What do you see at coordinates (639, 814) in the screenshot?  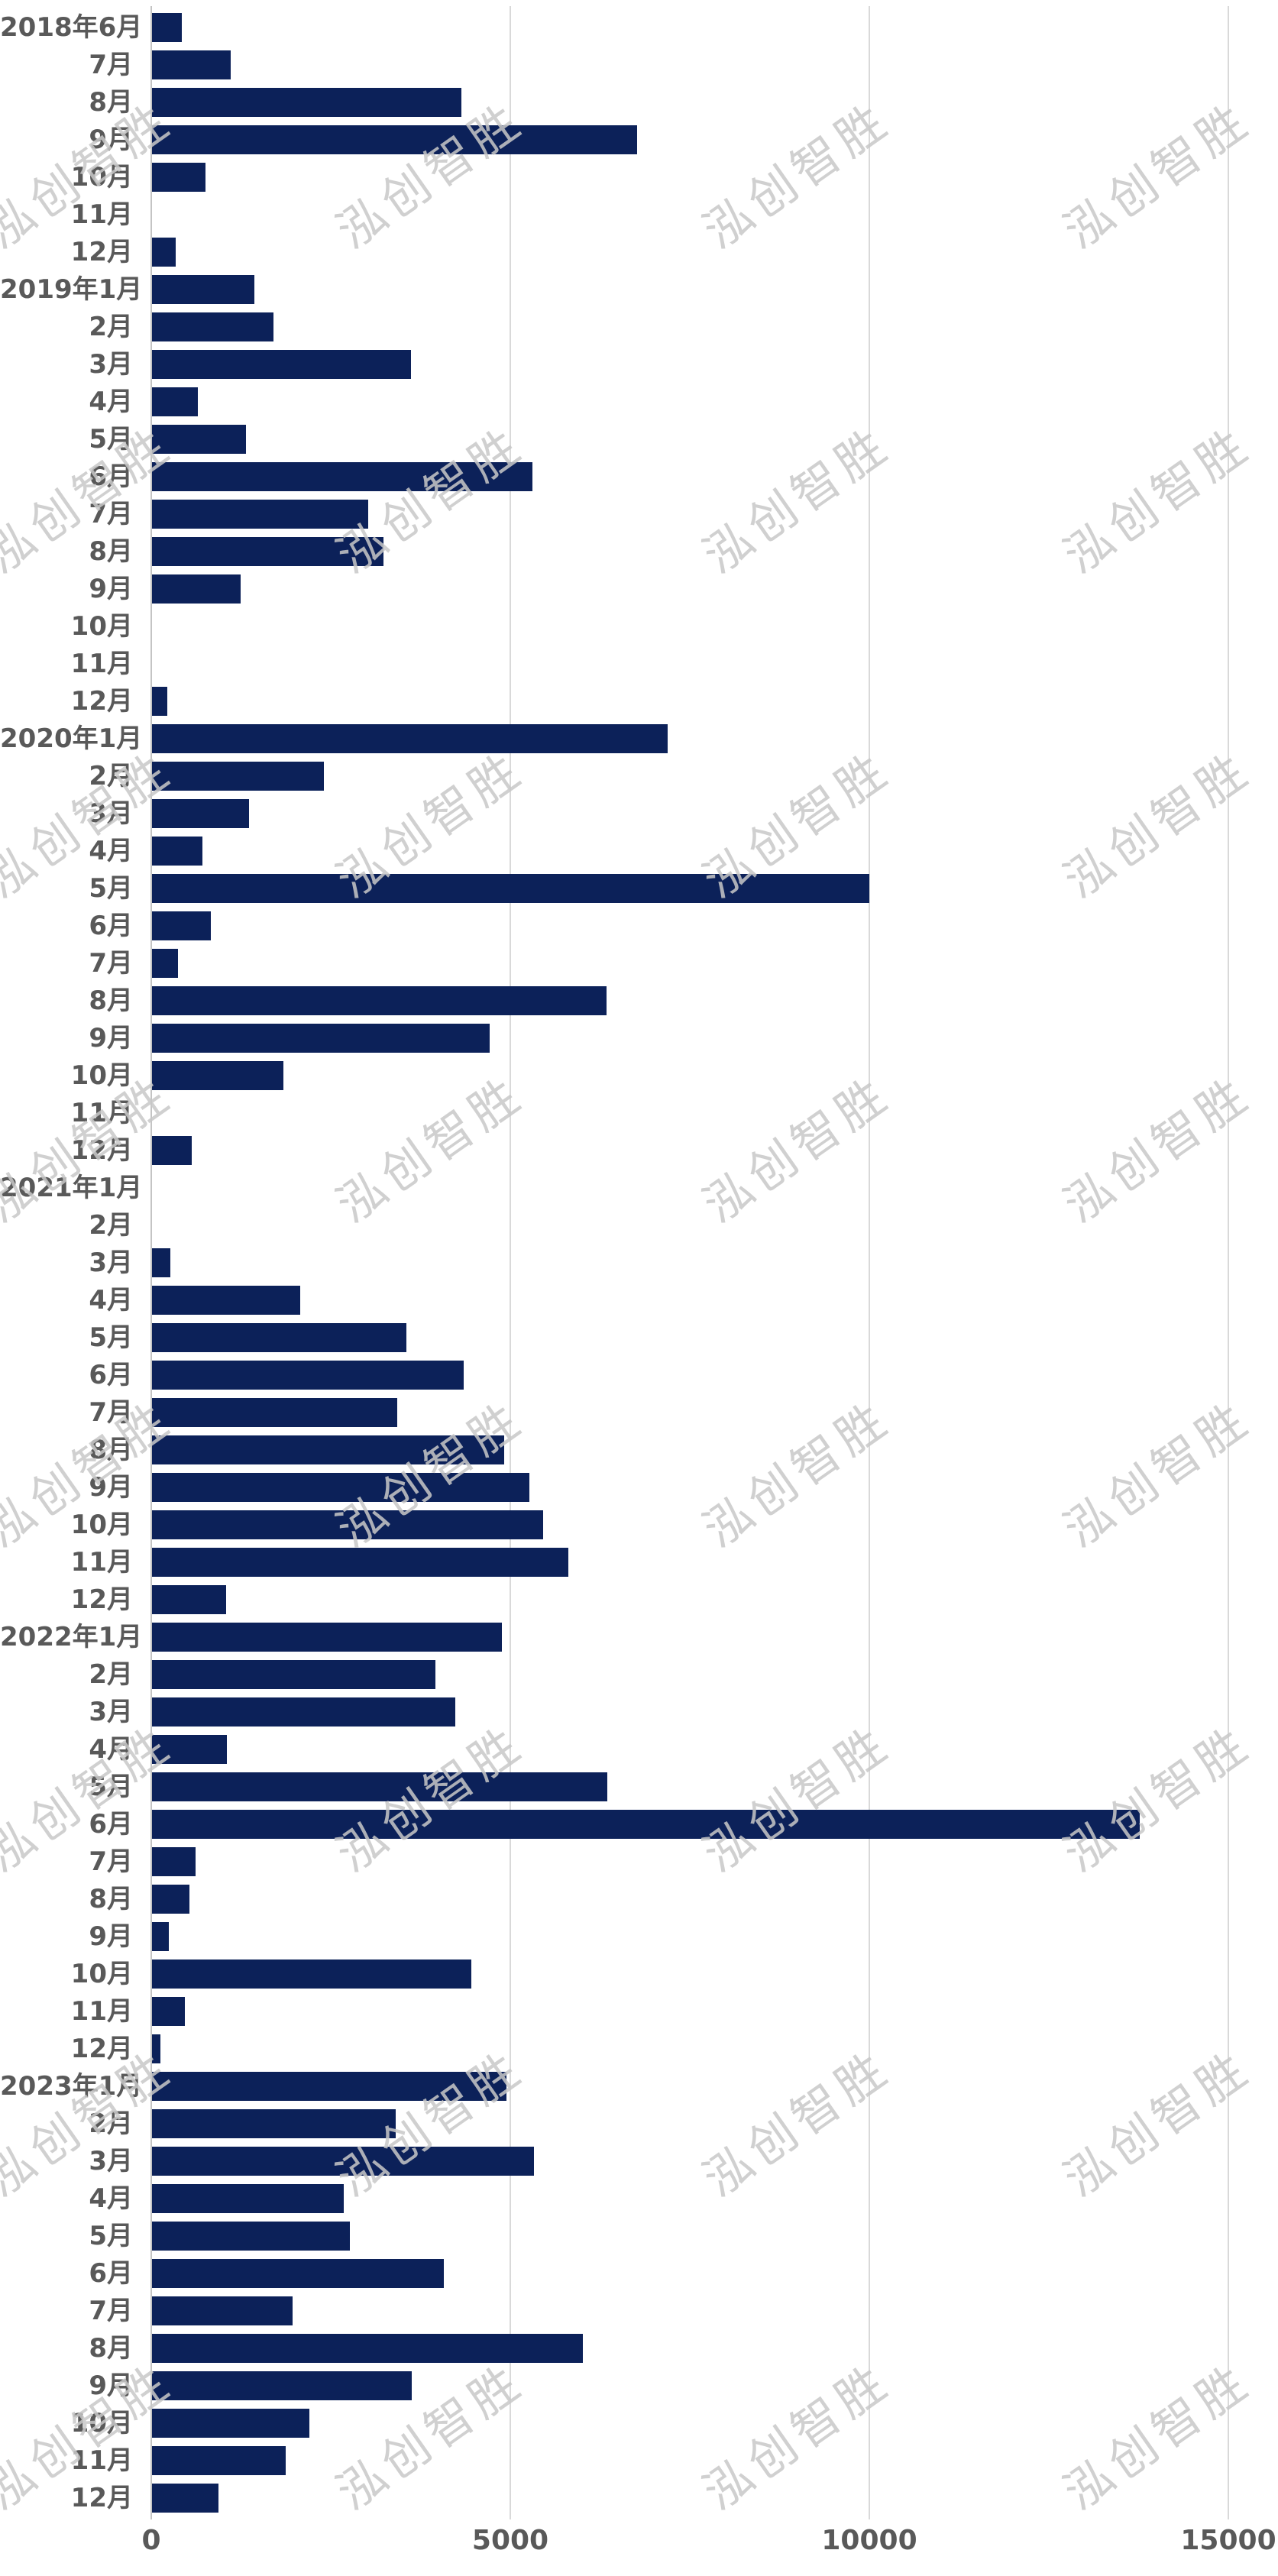 I see `bar-row: 3月` at bounding box center [639, 814].